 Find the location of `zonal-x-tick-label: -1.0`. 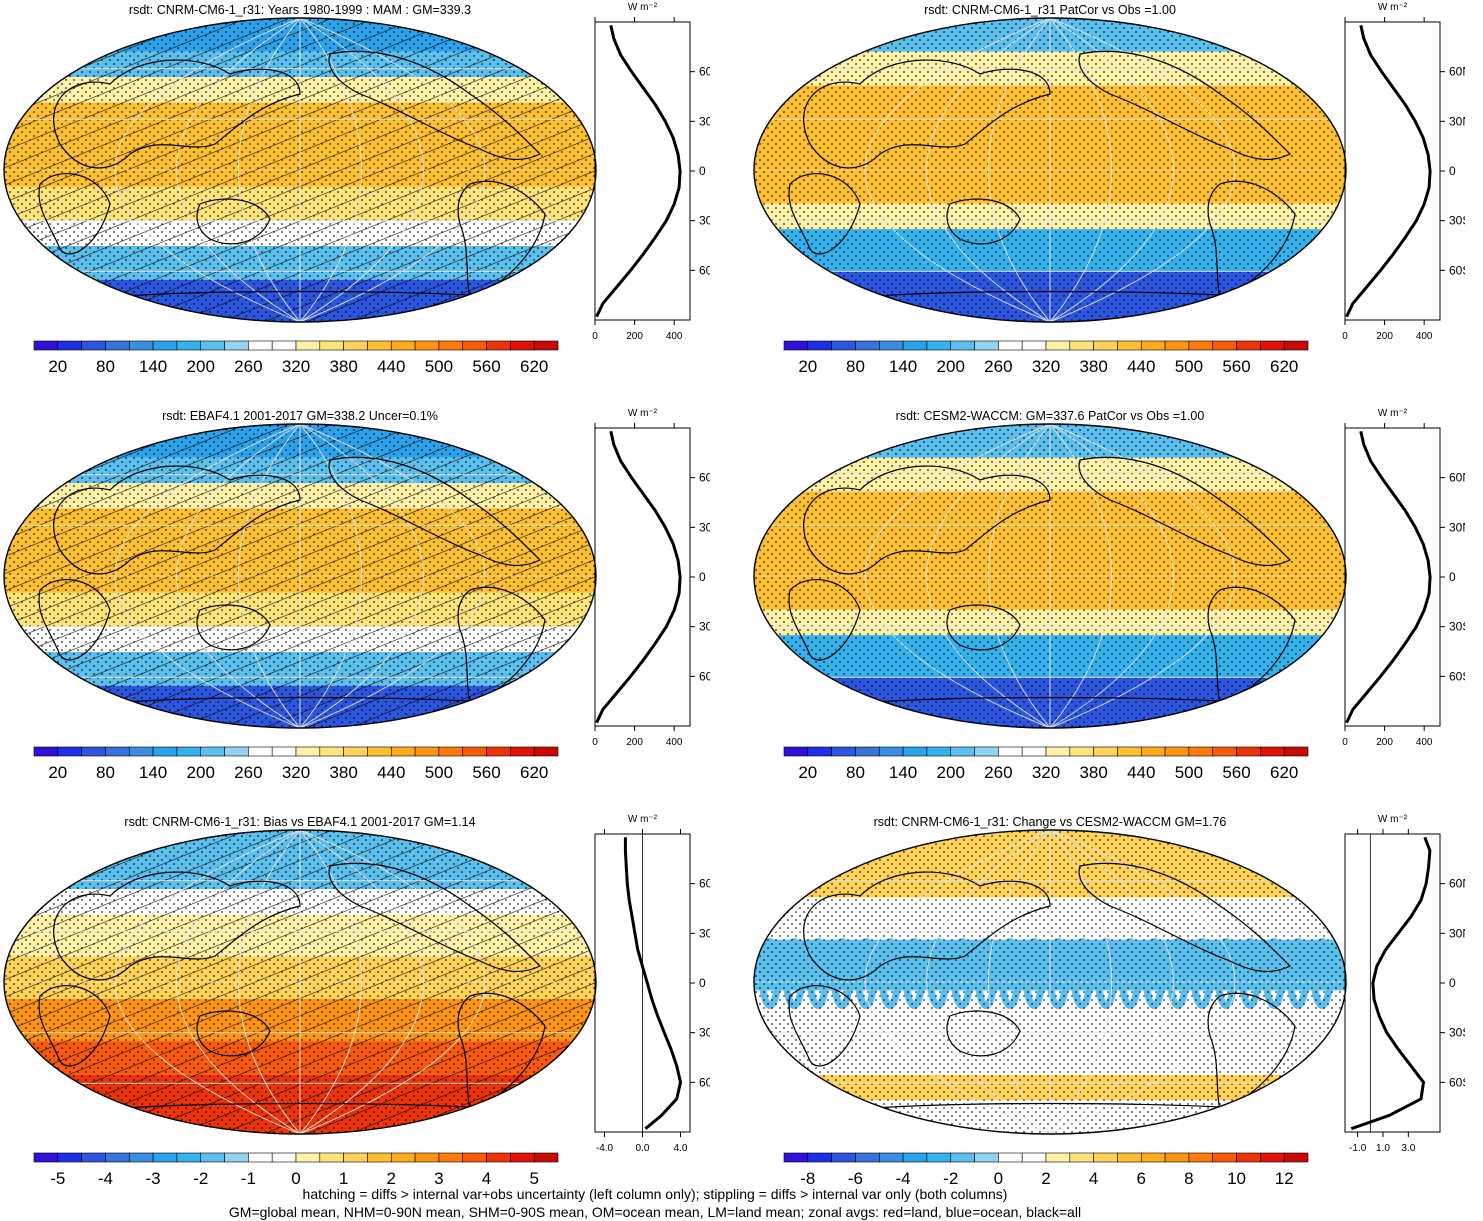

zonal-x-tick-label: -1.0 is located at coordinates (1358, 1148).